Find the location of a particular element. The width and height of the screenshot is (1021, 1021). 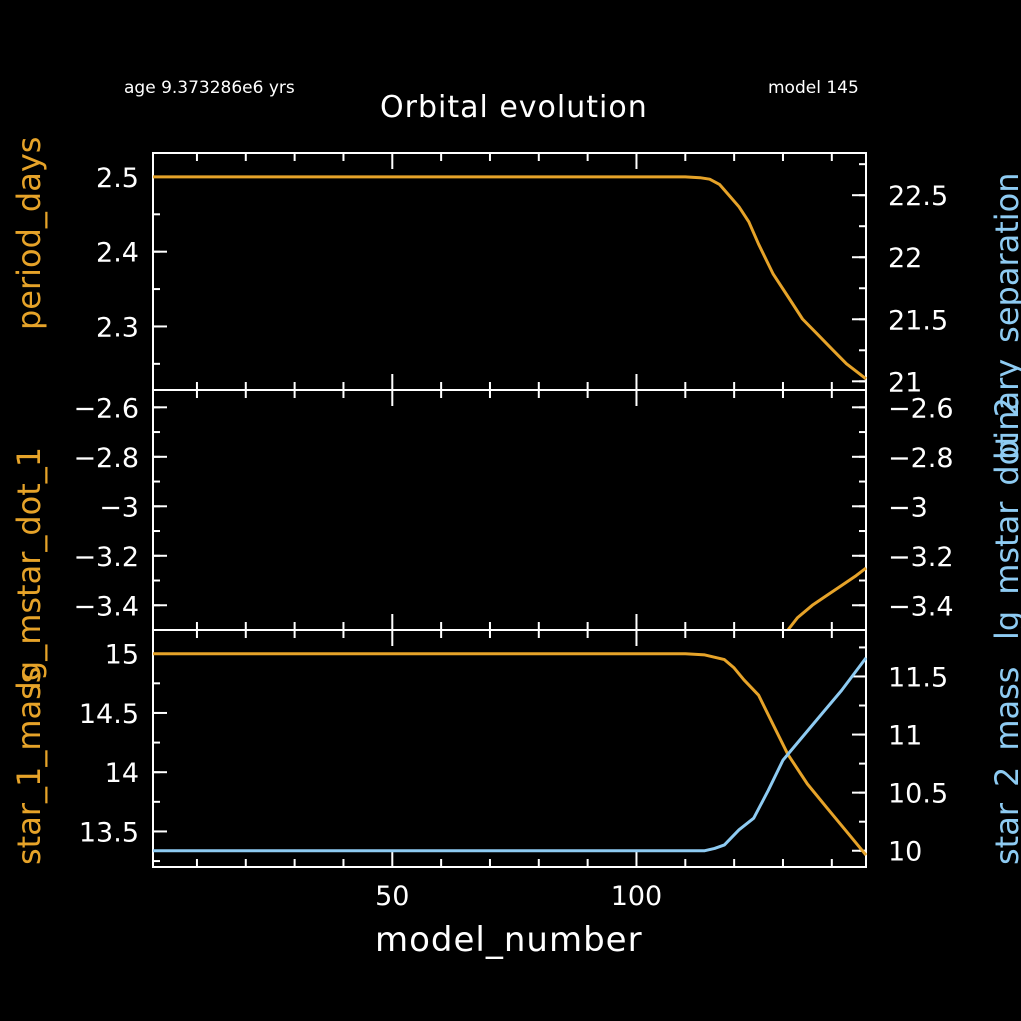

x-axis-label: model_number is located at coordinates (509, 940).